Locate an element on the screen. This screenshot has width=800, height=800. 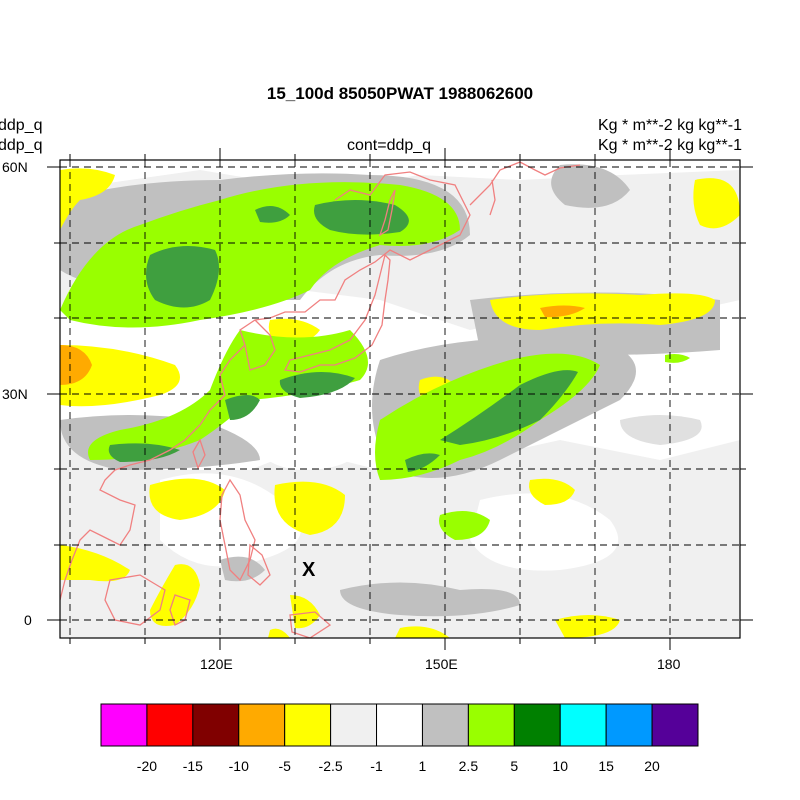
colorbar is located at coordinates (399, 725).